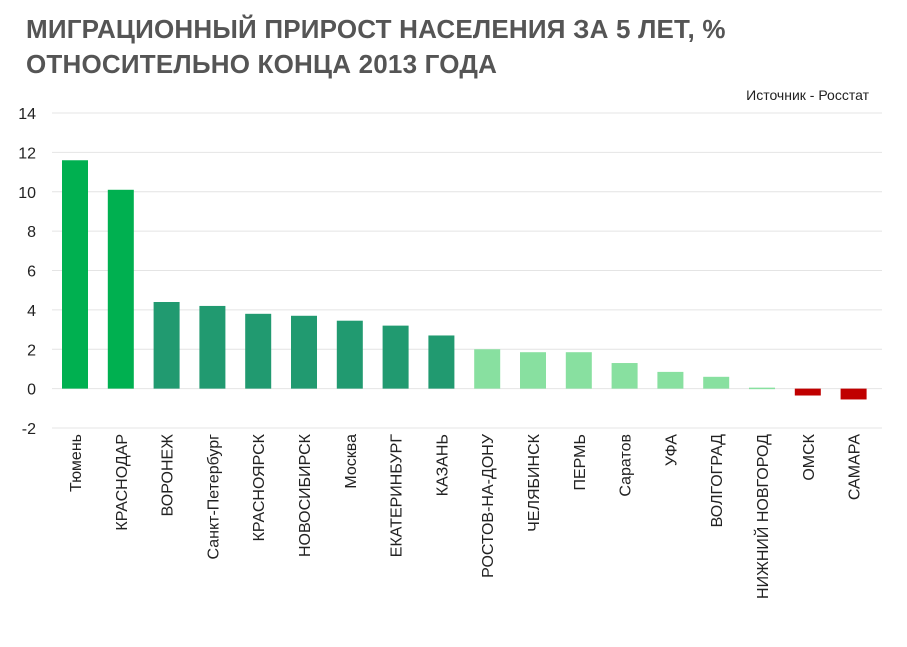 The image size is (907, 647). What do you see at coordinates (31, 311) in the screenshot?
I see `y-tick-label: 4` at bounding box center [31, 311].